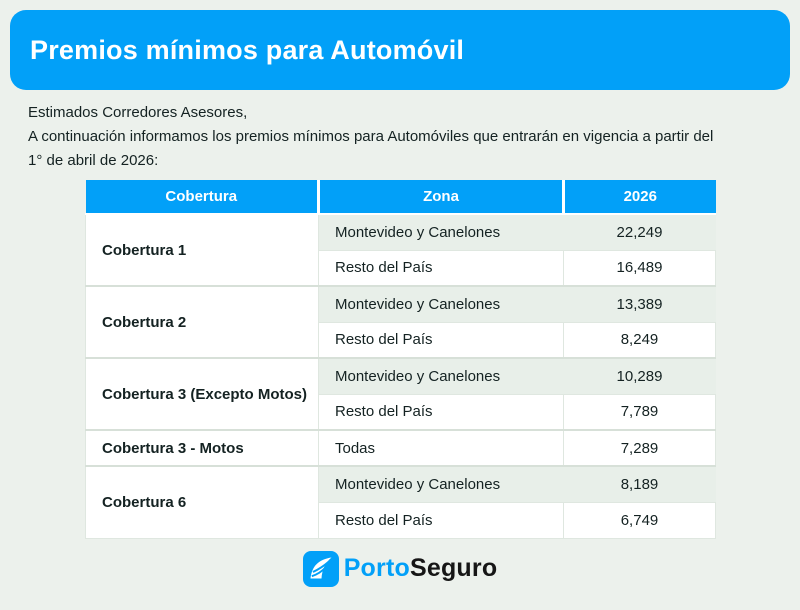  I want to click on column-header-cobertura: Cobertura, so click(202, 197).